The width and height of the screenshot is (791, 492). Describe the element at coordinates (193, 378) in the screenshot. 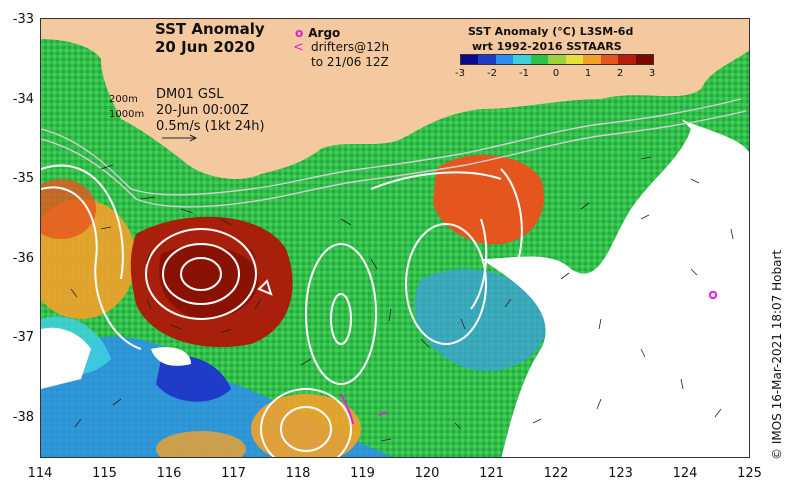

I see `cold-anomaly-core` at that location.